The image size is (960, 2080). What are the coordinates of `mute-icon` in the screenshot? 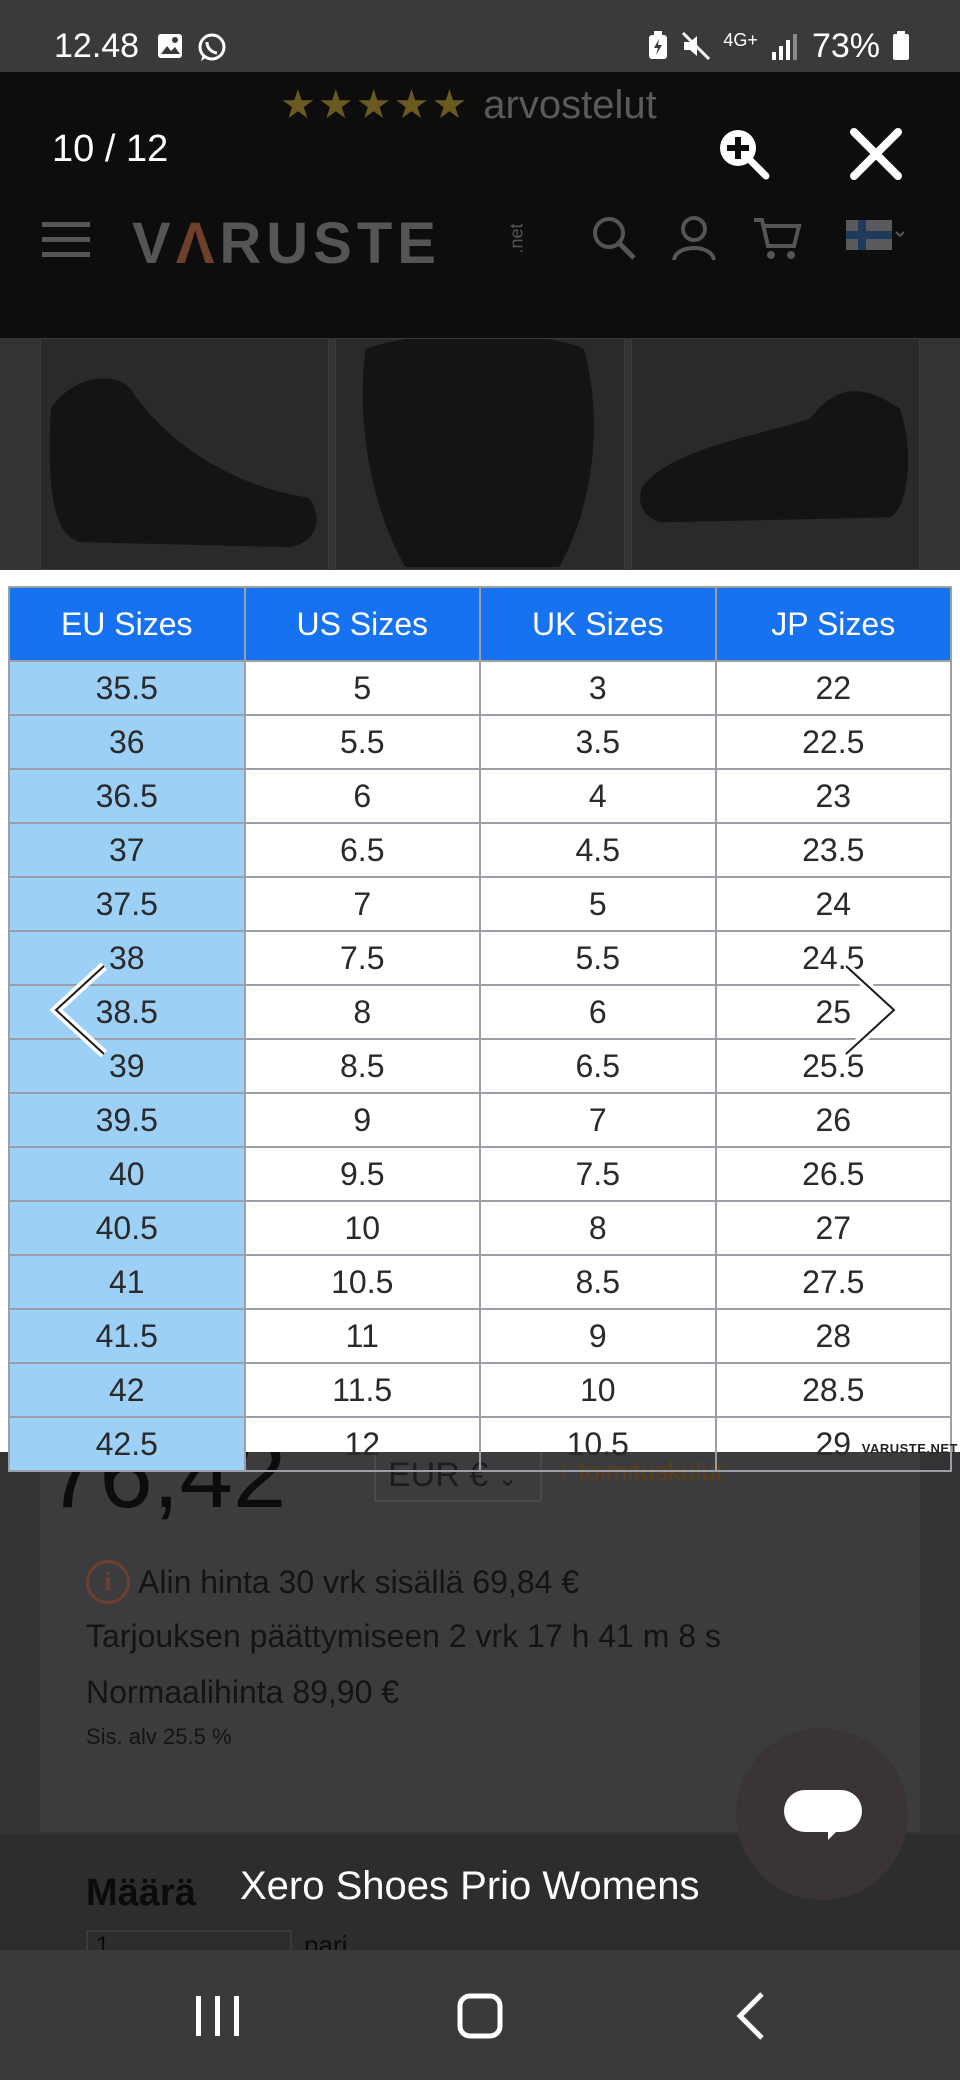 It's located at (696, 46).